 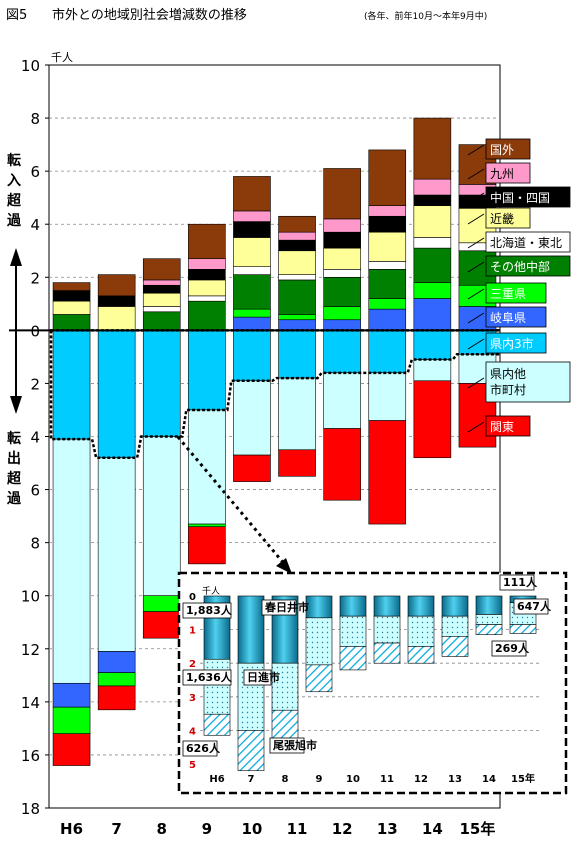 What do you see at coordinates (508, 318) in the screenshot?
I see `legend-label: 岐阜県` at bounding box center [508, 318].